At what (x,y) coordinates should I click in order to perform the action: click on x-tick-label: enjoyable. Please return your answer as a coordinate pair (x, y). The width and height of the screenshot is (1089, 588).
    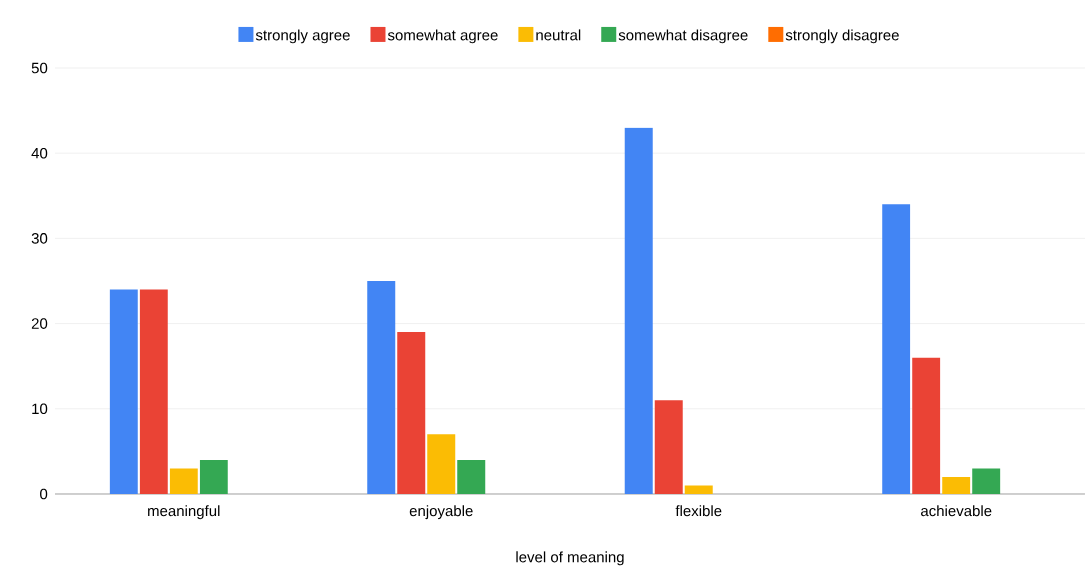
    Looking at the image, I should click on (441, 512).